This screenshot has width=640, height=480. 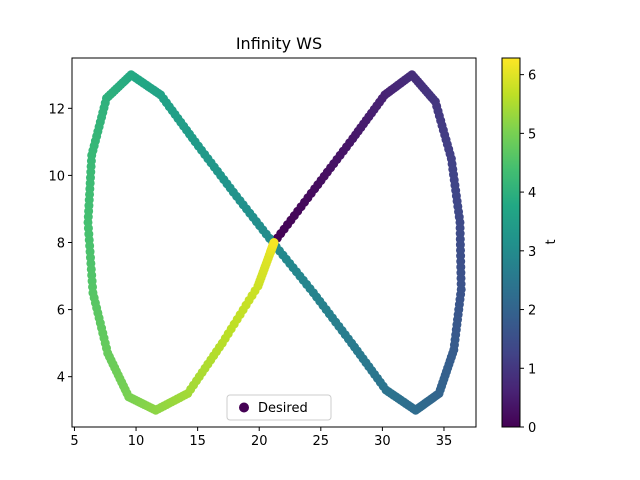 I want to click on colorbar-tick-label: 6, so click(x=532, y=76).